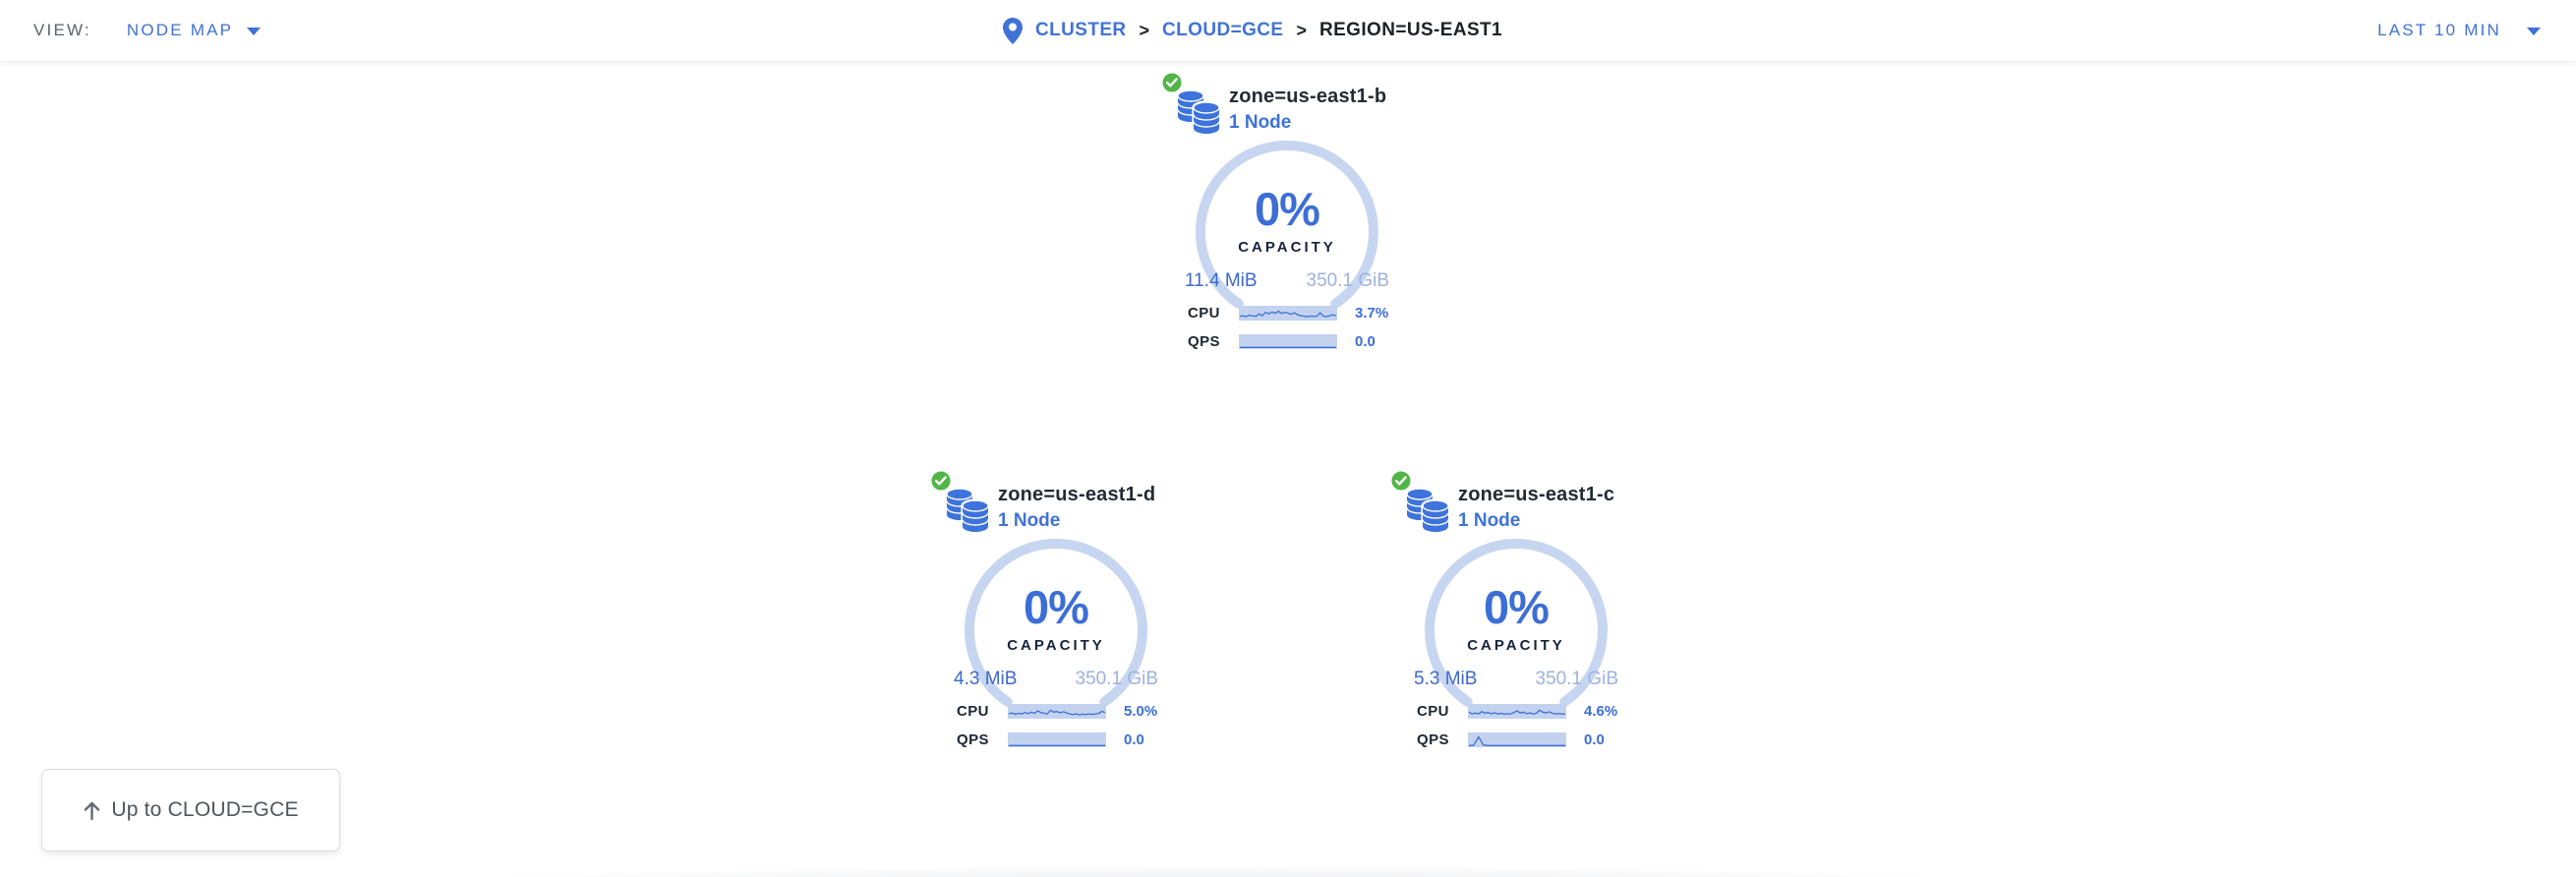  I want to click on cpu-value: 3.7%, so click(1372, 313).